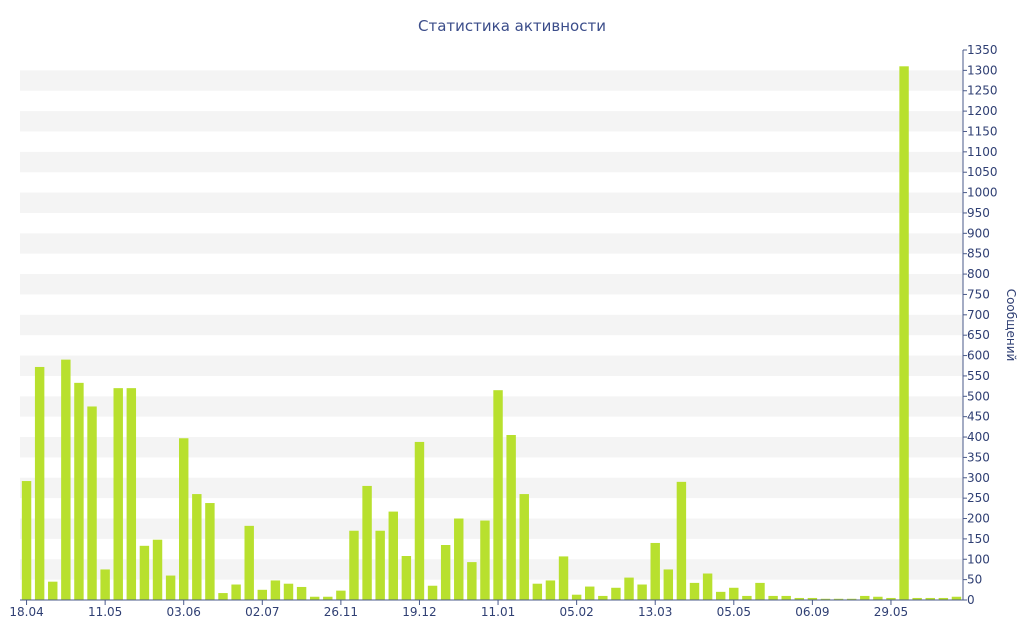 This screenshot has width=1024, height=640. What do you see at coordinates (498, 612) in the screenshot?
I see `x-tick-label: 11.01` at bounding box center [498, 612].